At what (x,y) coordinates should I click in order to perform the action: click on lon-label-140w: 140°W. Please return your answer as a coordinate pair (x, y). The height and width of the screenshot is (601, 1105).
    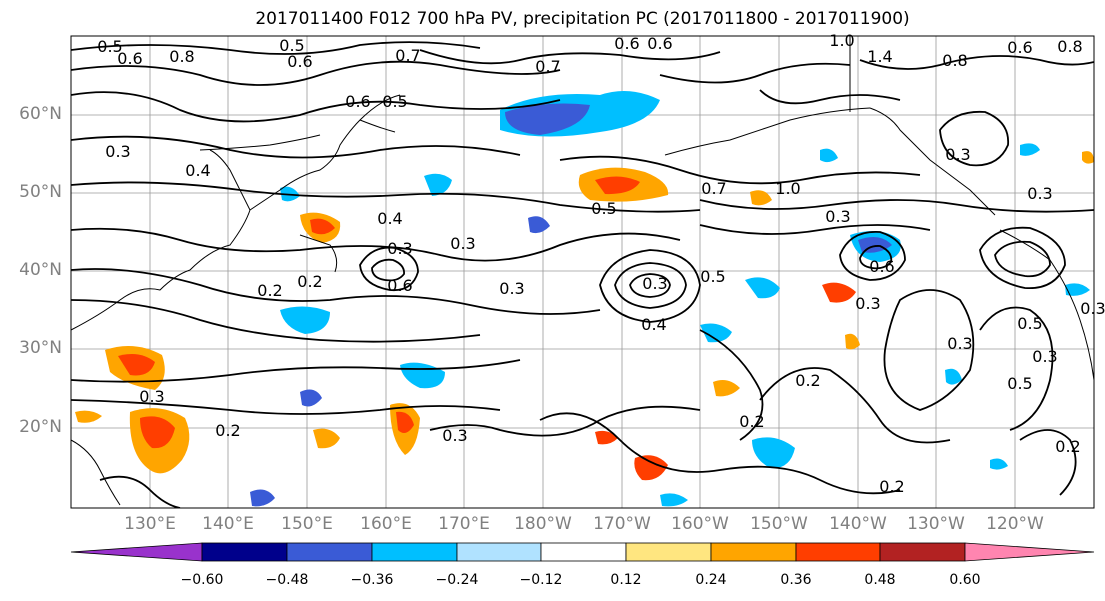
    Looking at the image, I should click on (858, 524).